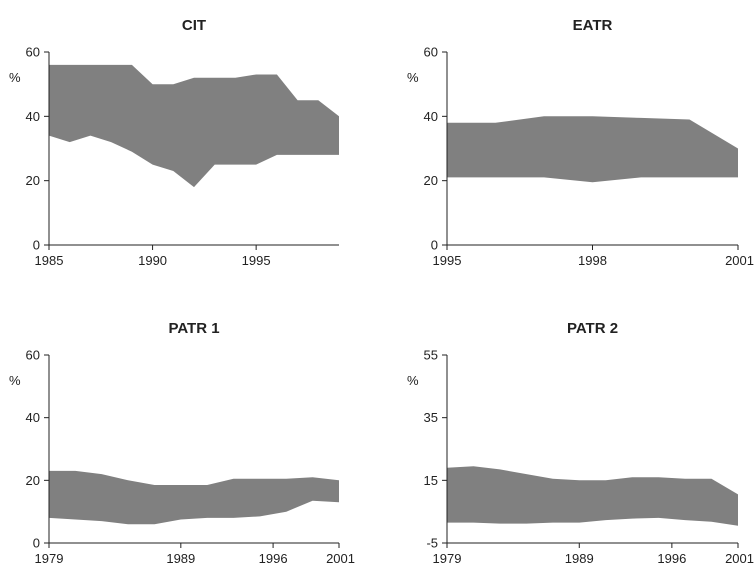  Describe the element at coordinates (431, 355) in the screenshot. I see `y-tick-label: 55` at that location.